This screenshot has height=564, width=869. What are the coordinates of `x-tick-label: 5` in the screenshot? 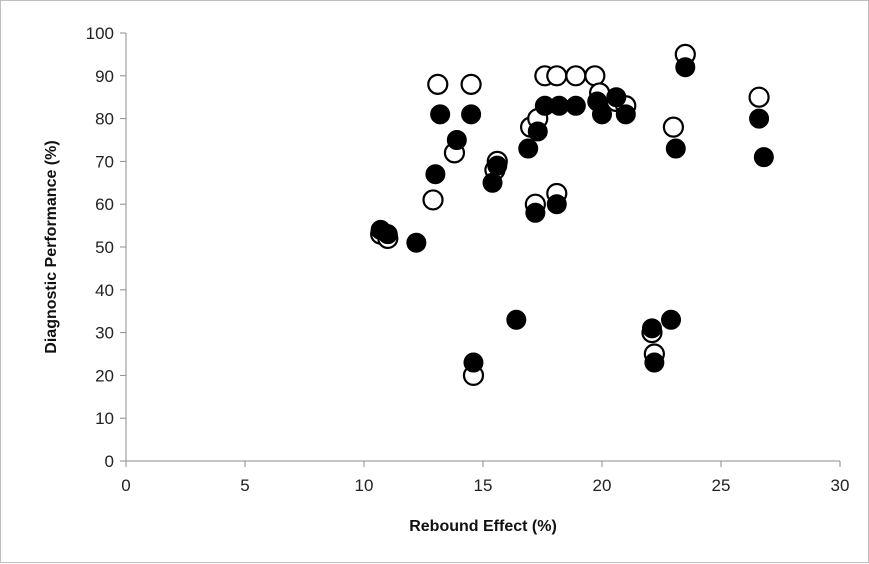 It's located at (244, 485).